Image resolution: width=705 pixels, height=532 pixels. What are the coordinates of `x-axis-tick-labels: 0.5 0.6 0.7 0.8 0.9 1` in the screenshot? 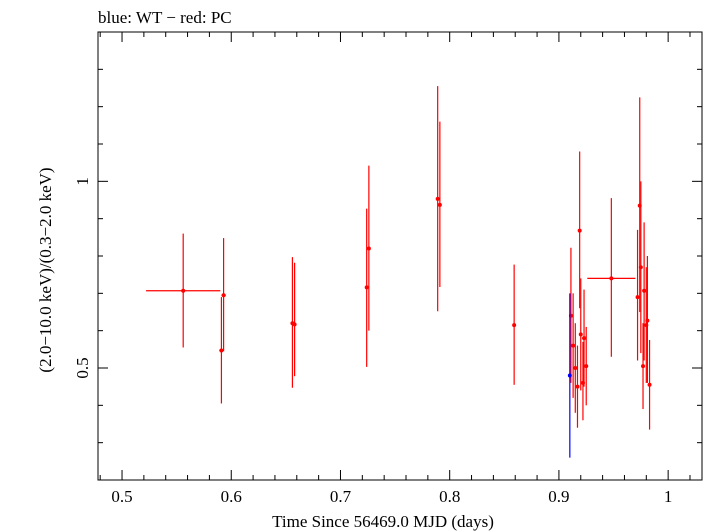 It's located at (391, 496).